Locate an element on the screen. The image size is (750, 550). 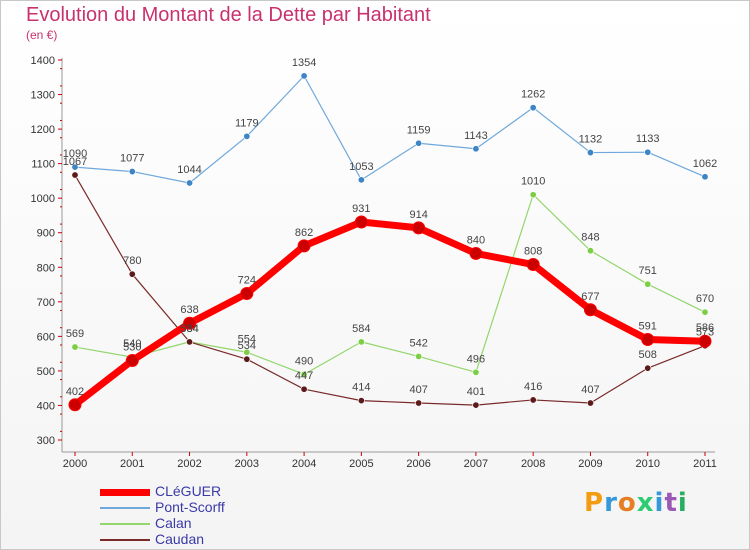
x-tick-label: 2008 is located at coordinates (533, 464).